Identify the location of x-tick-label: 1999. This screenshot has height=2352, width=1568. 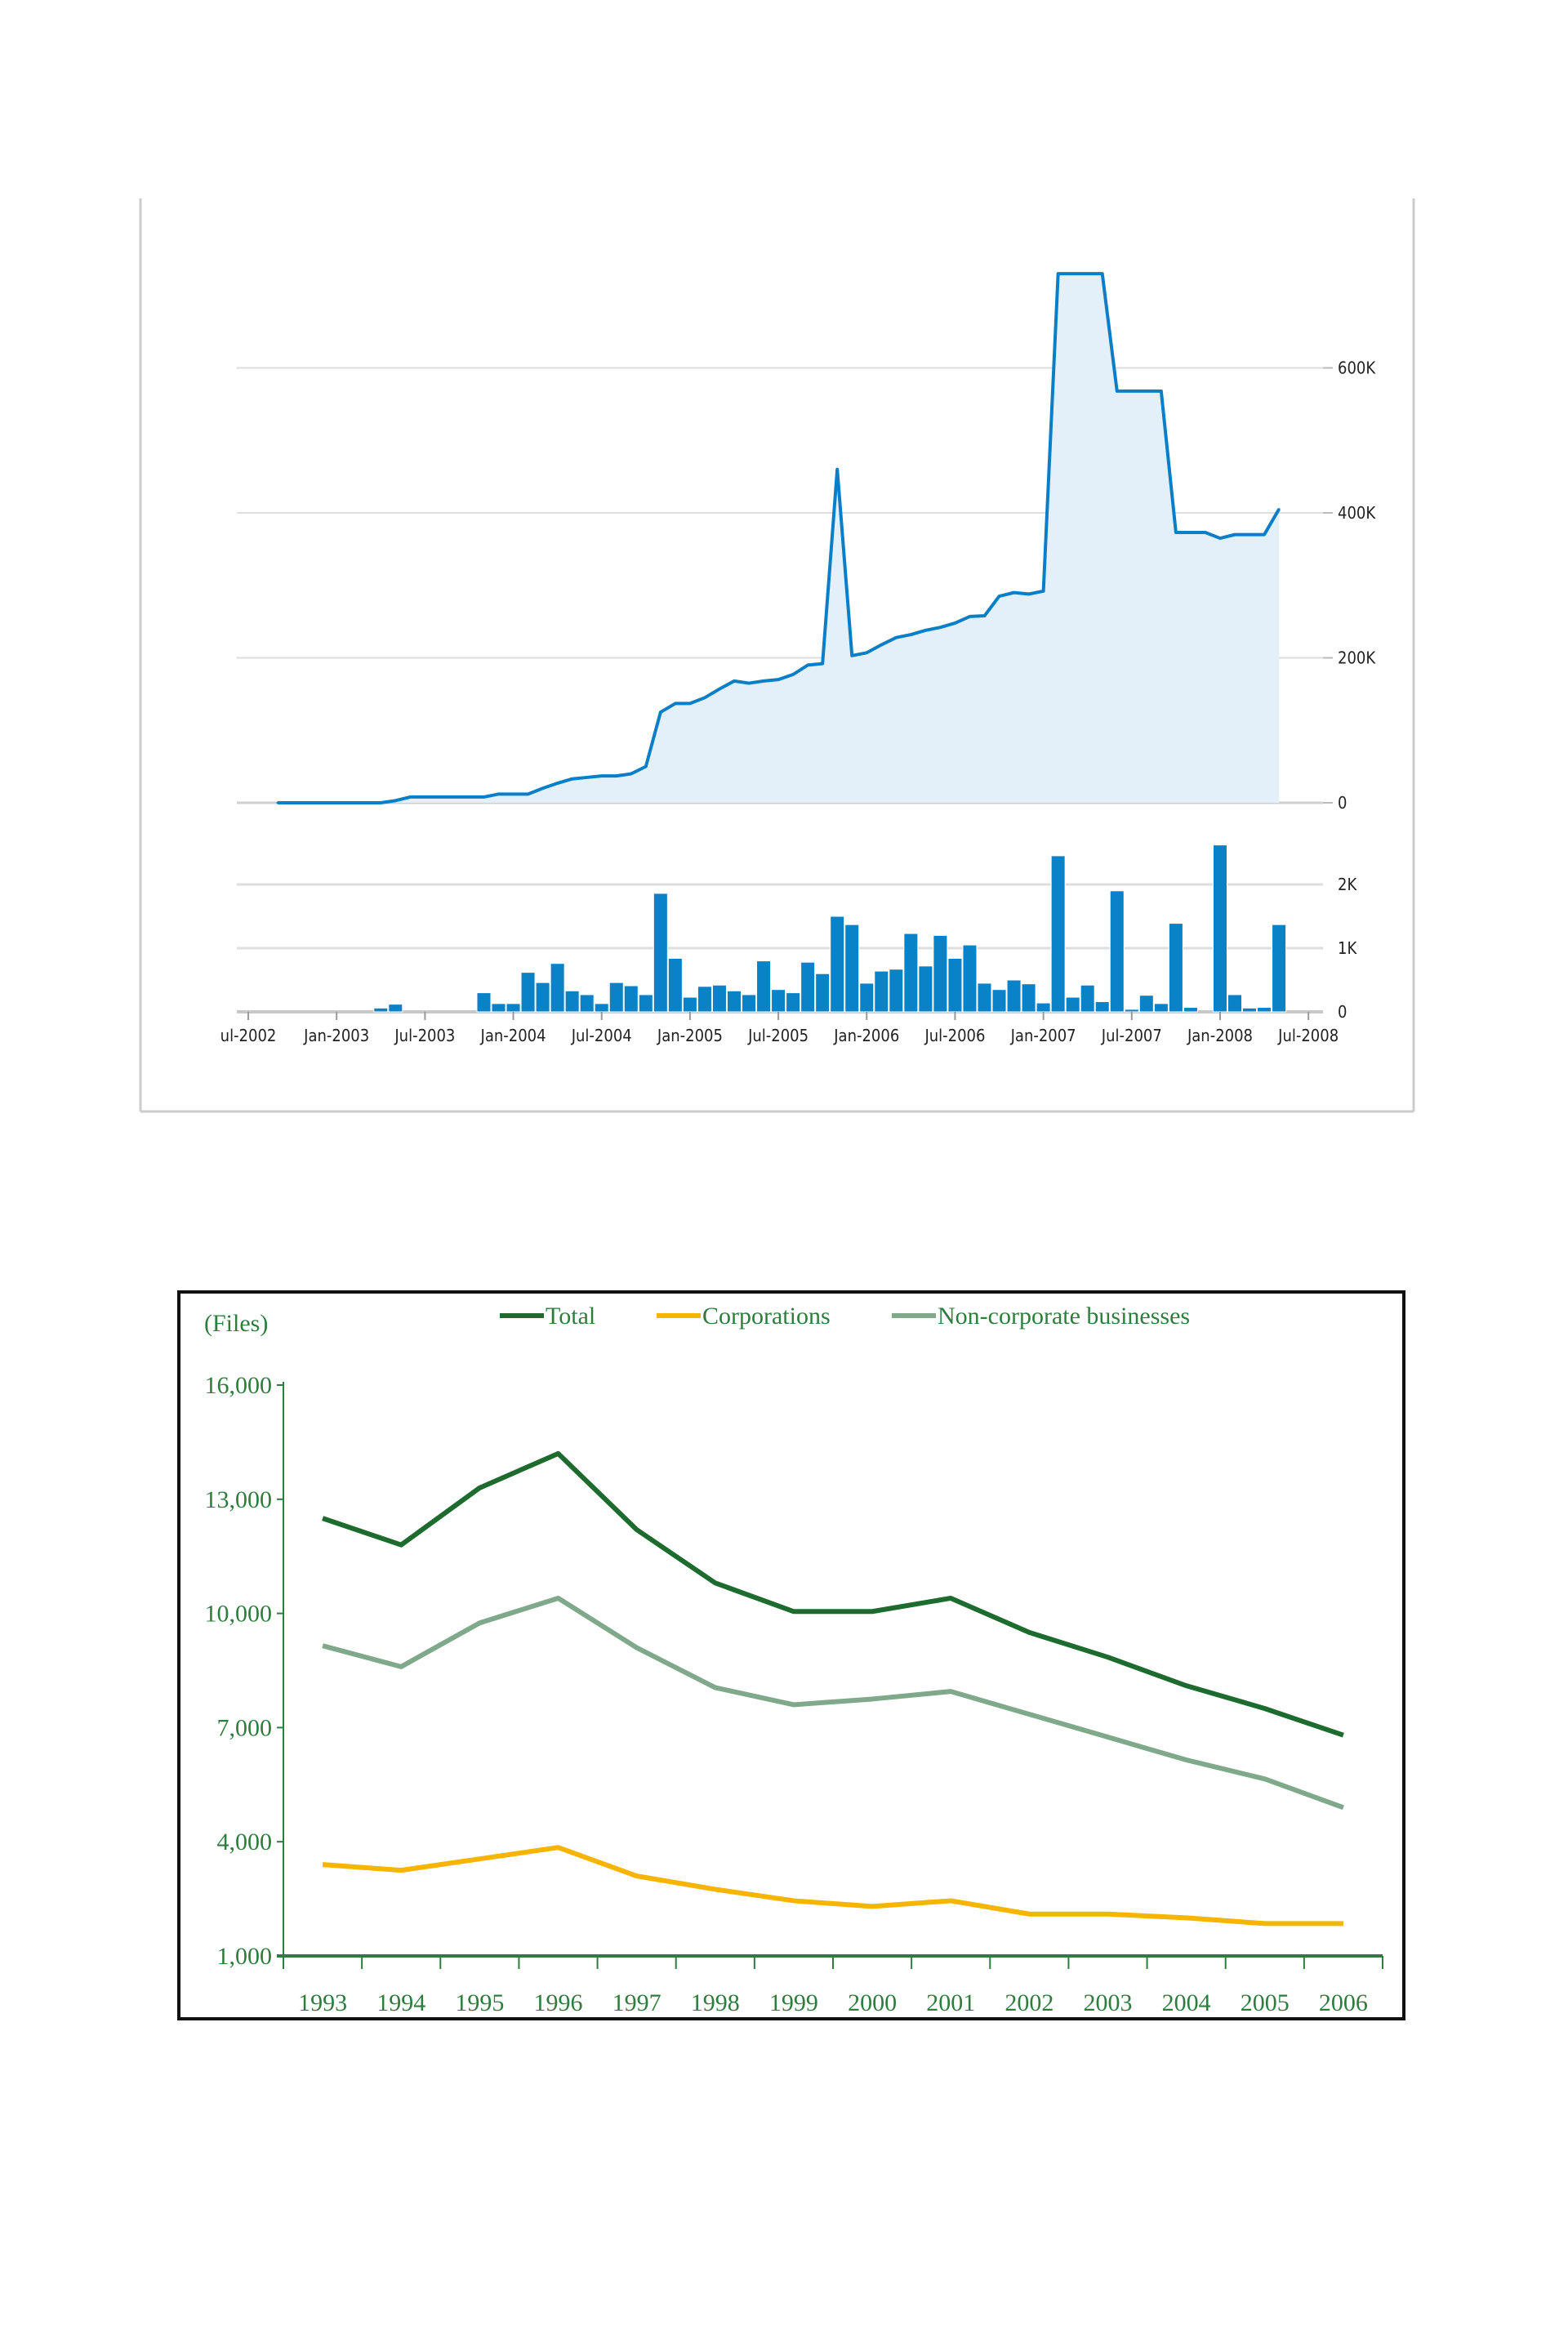
(793, 2002).